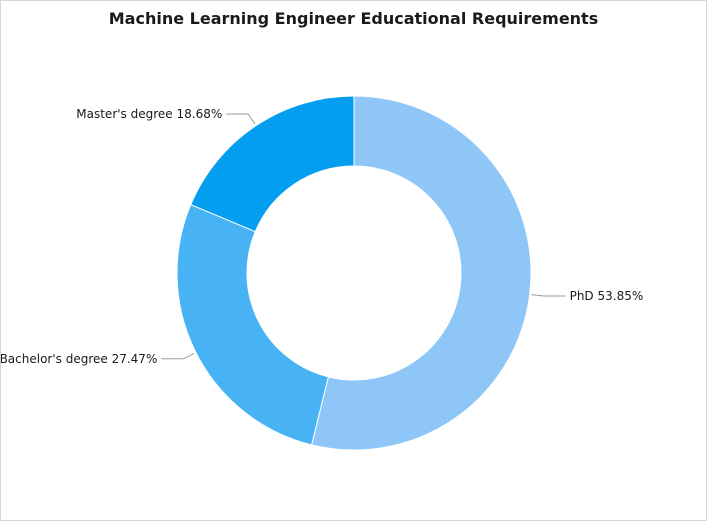  What do you see at coordinates (241, 119) in the screenshot?
I see `leader-line-master-s-degree` at bounding box center [241, 119].